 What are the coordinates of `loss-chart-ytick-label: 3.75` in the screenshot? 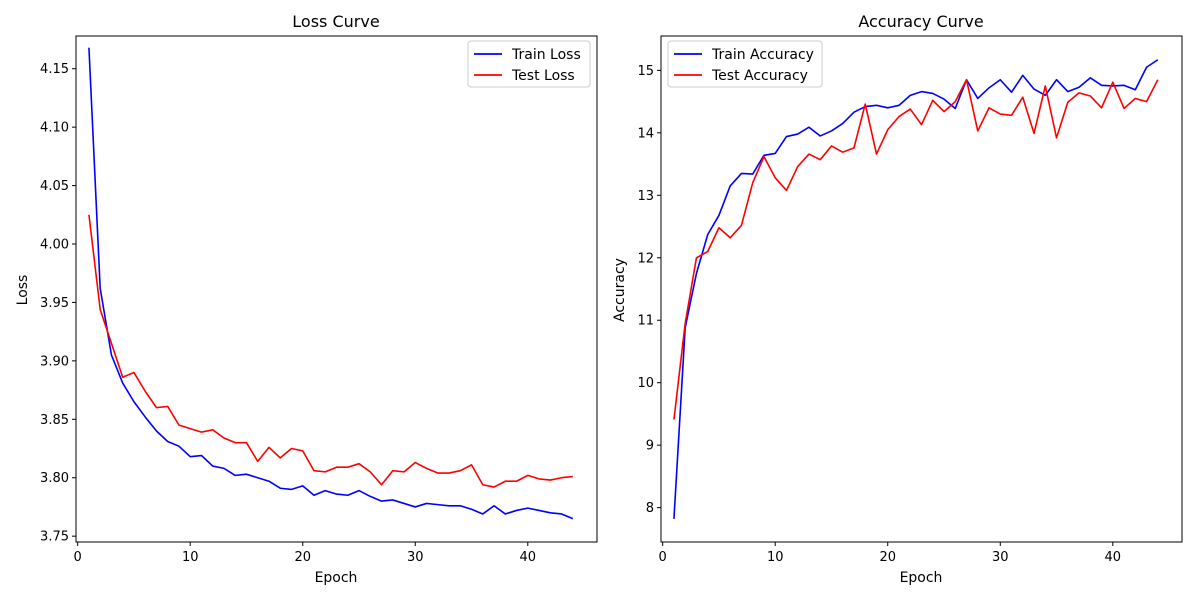 It's located at (54, 537).